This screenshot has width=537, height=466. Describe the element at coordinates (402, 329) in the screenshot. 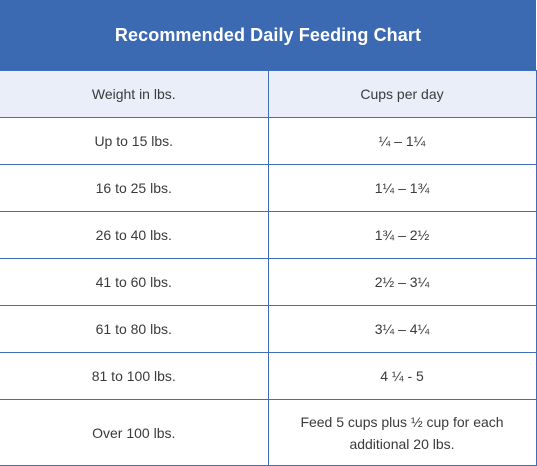

I see `cups-cell: 3¼ – 4¼` at that location.